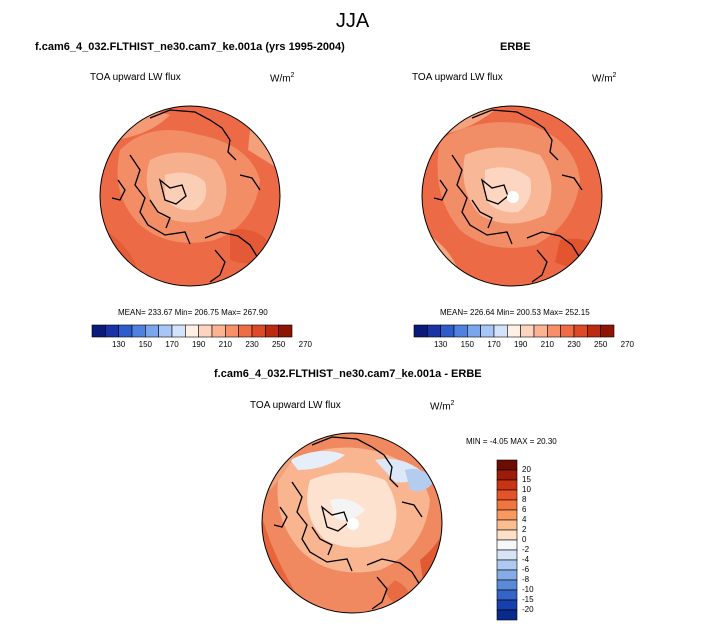 The image size is (705, 631). Describe the element at coordinates (604, 78) in the screenshot. I see `panel-2-units: W/m2` at that location.